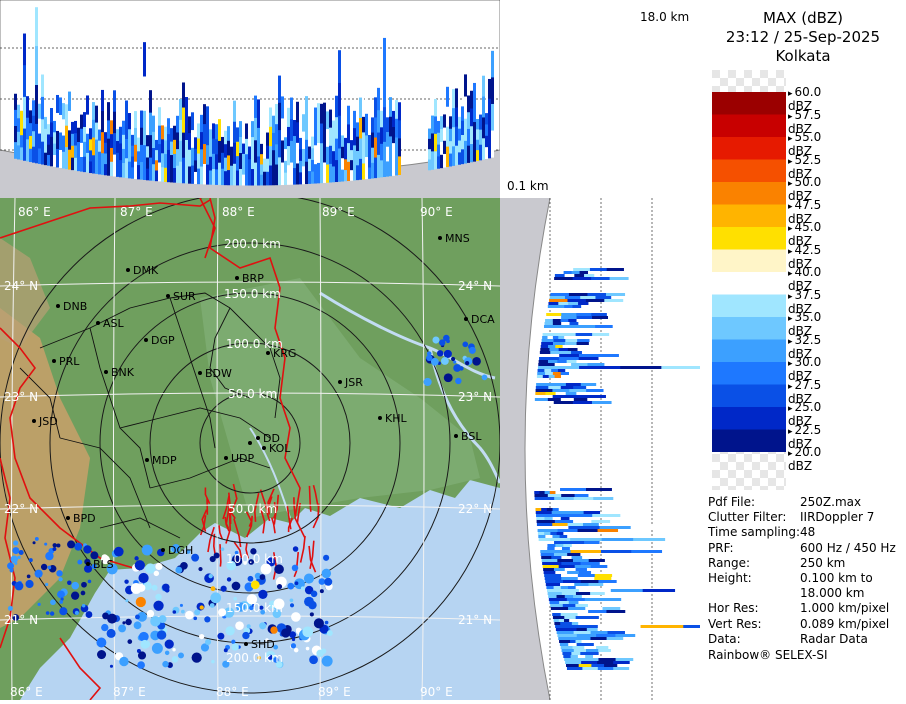  What do you see at coordinates (804, 167) in the screenshot?
I see `scale-label: ▸ 52.5 dBZ` at bounding box center [804, 167].